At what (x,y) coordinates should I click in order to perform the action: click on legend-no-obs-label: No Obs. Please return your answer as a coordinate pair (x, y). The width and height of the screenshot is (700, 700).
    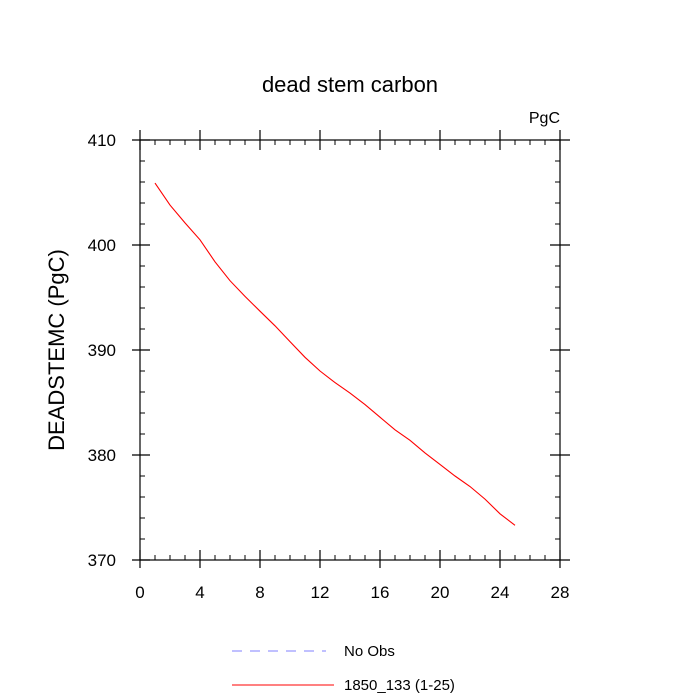
    Looking at the image, I should click on (369, 651).